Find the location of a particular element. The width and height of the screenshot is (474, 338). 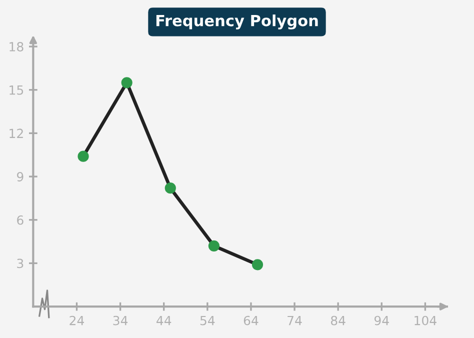

x-tick-label: 64 is located at coordinates (251, 321).